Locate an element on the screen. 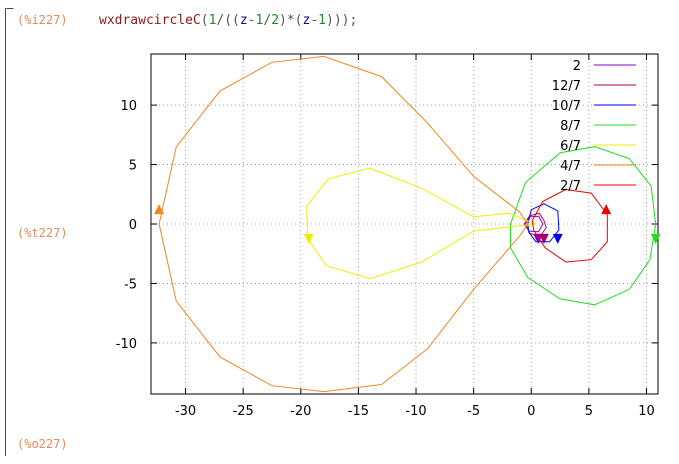  command-text: ( is located at coordinates (204, 20).